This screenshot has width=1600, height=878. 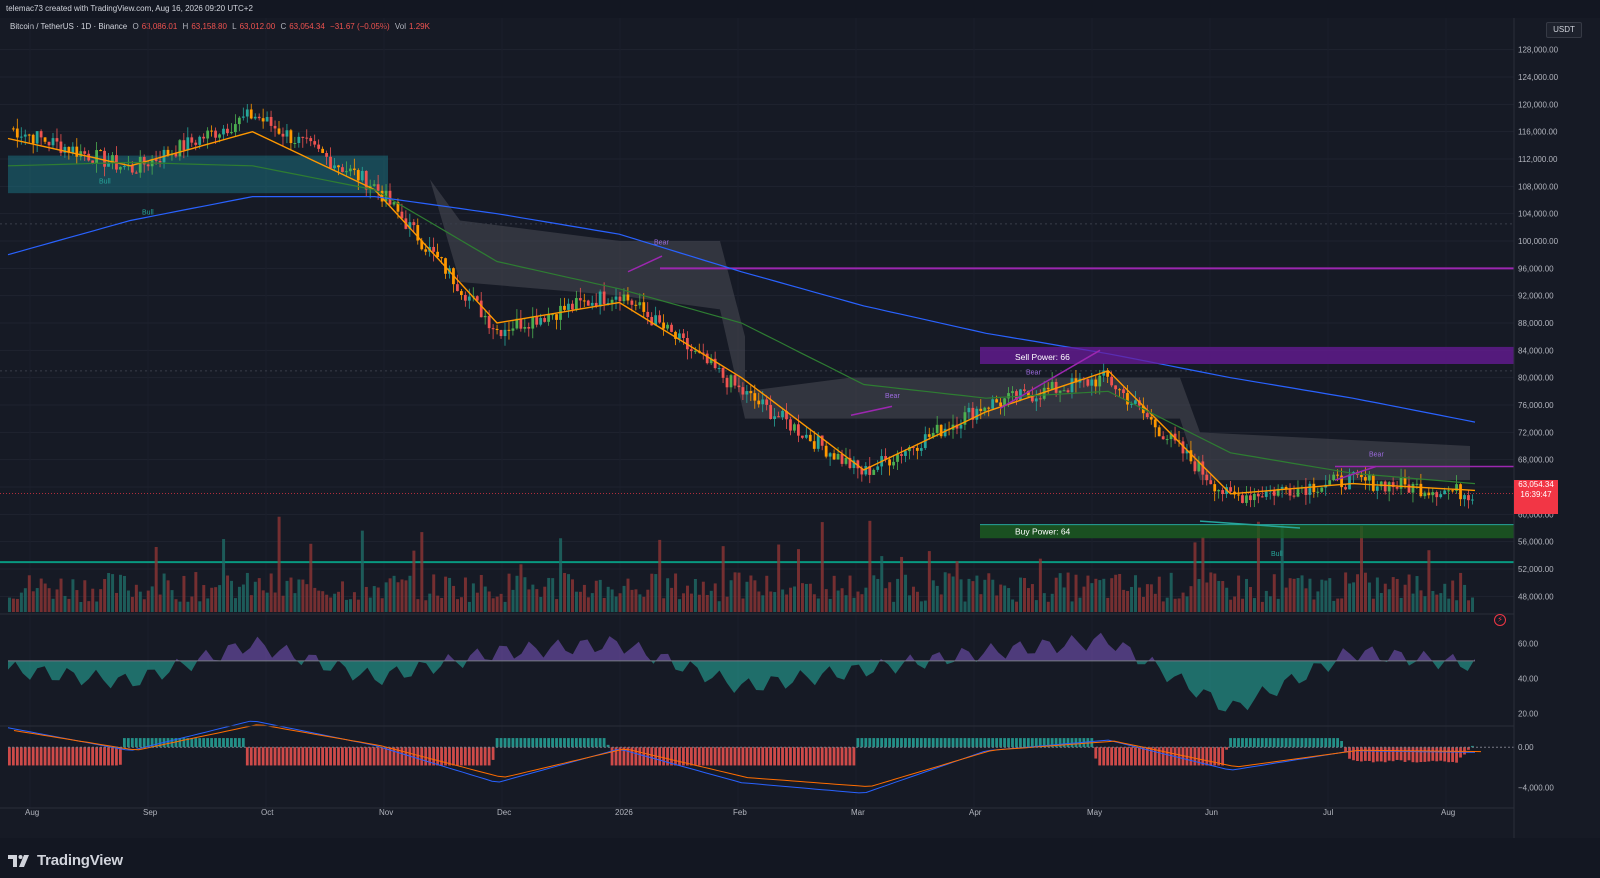 What do you see at coordinates (1094, 812) in the screenshot?
I see `time-axis-label: May` at bounding box center [1094, 812].